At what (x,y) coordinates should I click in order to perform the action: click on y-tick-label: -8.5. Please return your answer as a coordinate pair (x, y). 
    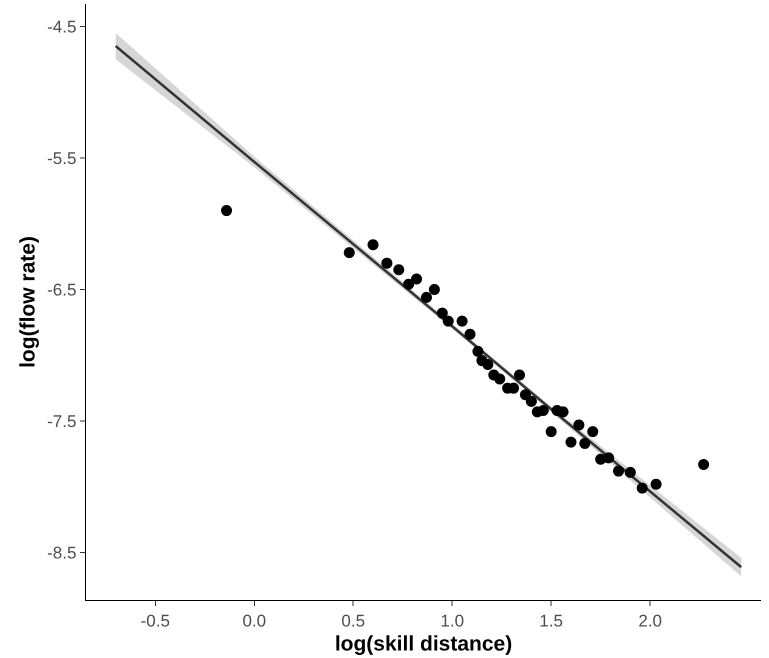
    Looking at the image, I should click on (61, 553).